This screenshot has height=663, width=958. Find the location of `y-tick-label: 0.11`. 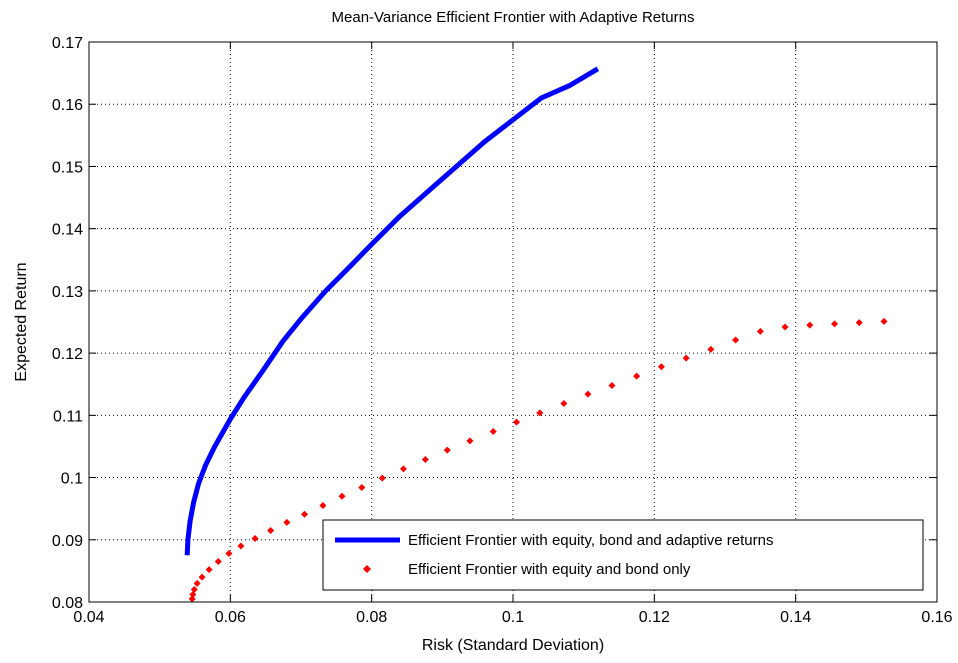

y-tick-label: 0.11 is located at coordinates (68, 416).